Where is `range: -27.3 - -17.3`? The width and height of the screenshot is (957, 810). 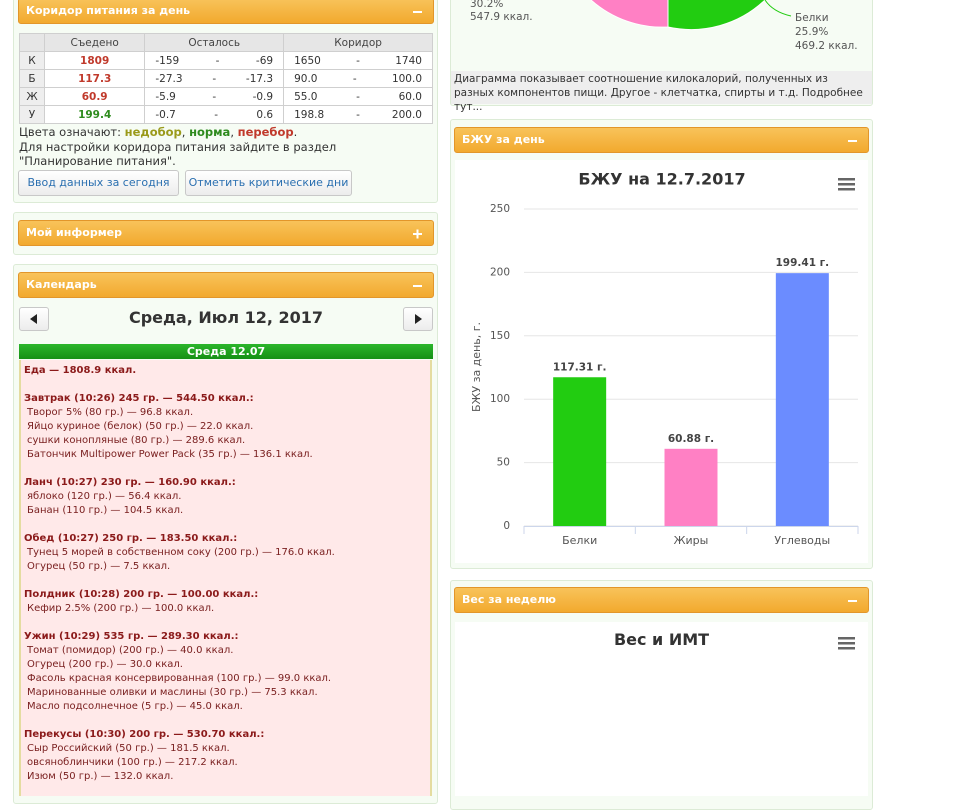
range: -27.3 - -17.3 is located at coordinates (214, 79).